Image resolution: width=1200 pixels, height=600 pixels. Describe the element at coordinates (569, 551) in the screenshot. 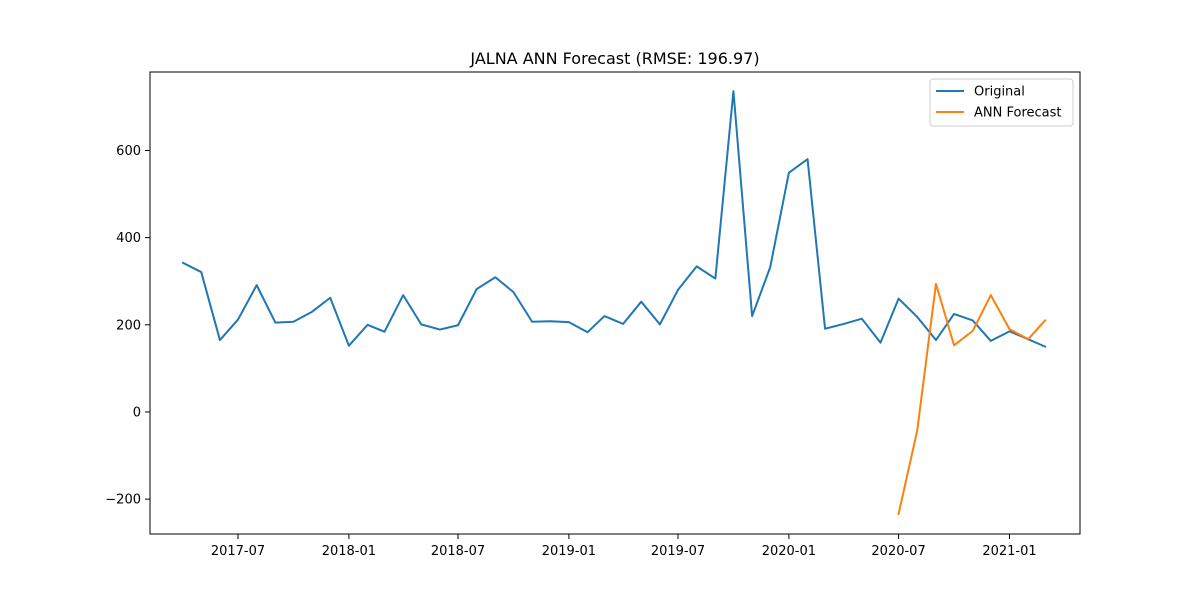

I see `x-tick-label: 2019-01` at that location.